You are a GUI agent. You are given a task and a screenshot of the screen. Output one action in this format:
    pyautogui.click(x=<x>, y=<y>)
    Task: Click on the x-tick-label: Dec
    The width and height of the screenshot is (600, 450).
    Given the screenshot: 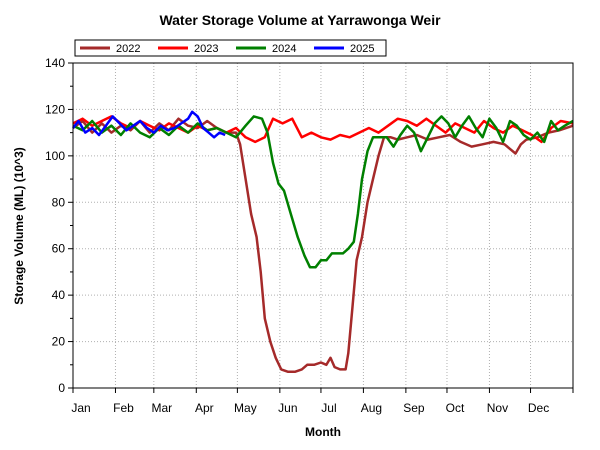 What is the action you would take?
    pyautogui.click(x=538, y=408)
    